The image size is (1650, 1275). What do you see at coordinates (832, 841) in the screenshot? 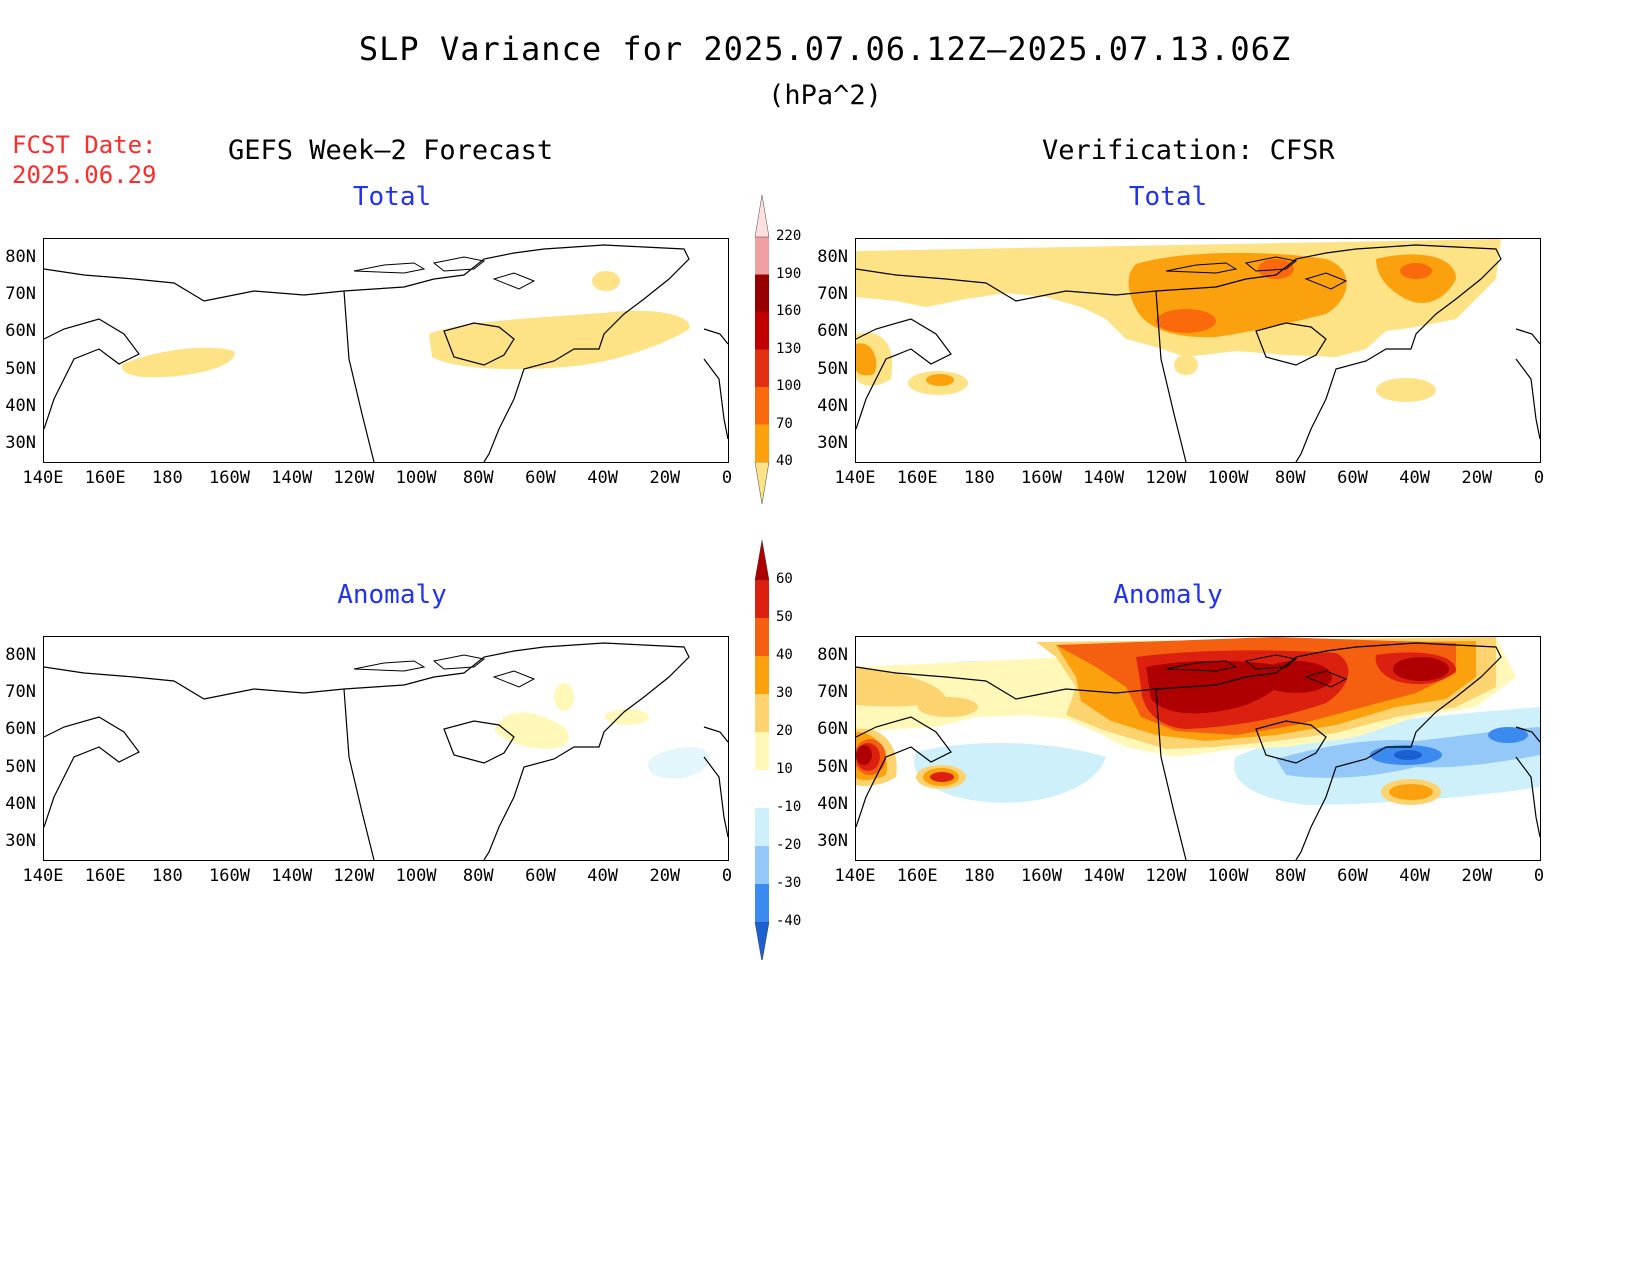
I see `verification-anomaly-lat-label: 30N` at bounding box center [832, 841].